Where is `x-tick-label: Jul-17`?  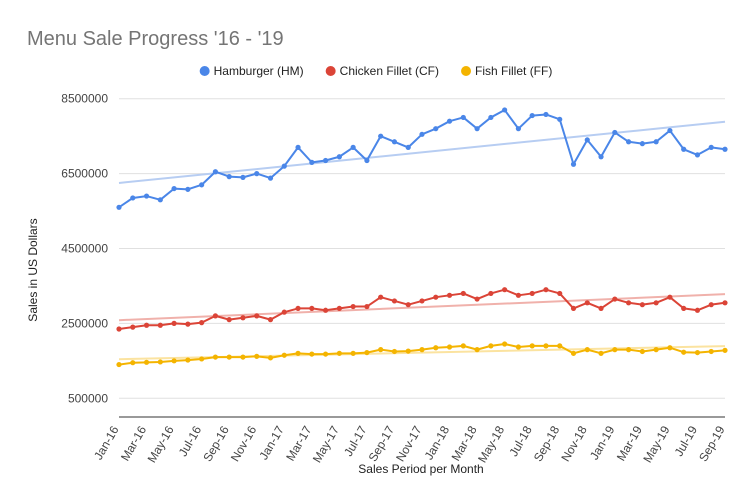 x-tick-label: Jul-17 is located at coordinates (355, 441).